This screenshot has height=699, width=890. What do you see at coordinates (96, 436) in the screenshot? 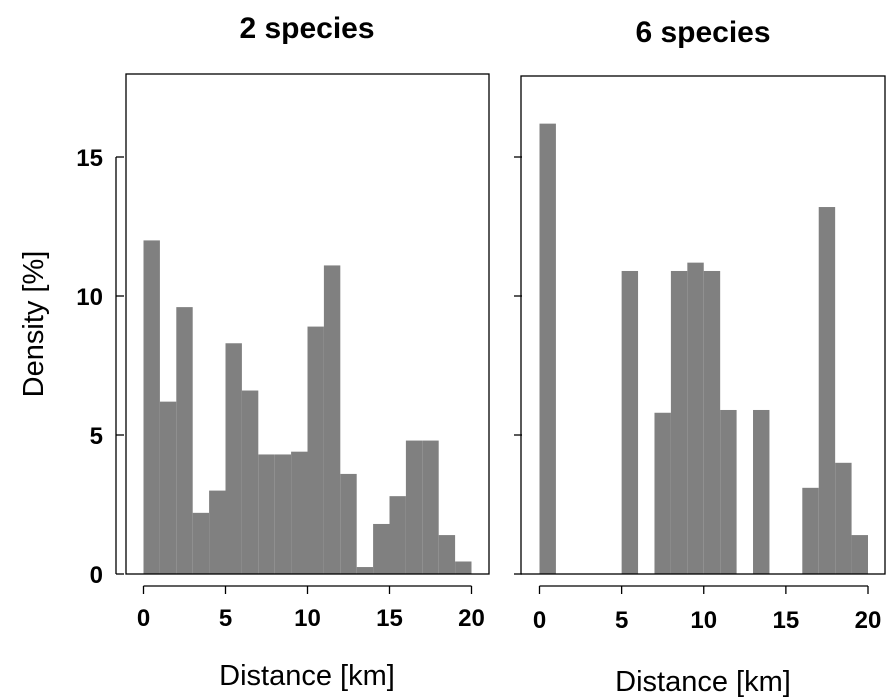
I see `y-tick-label: 5` at bounding box center [96, 436].